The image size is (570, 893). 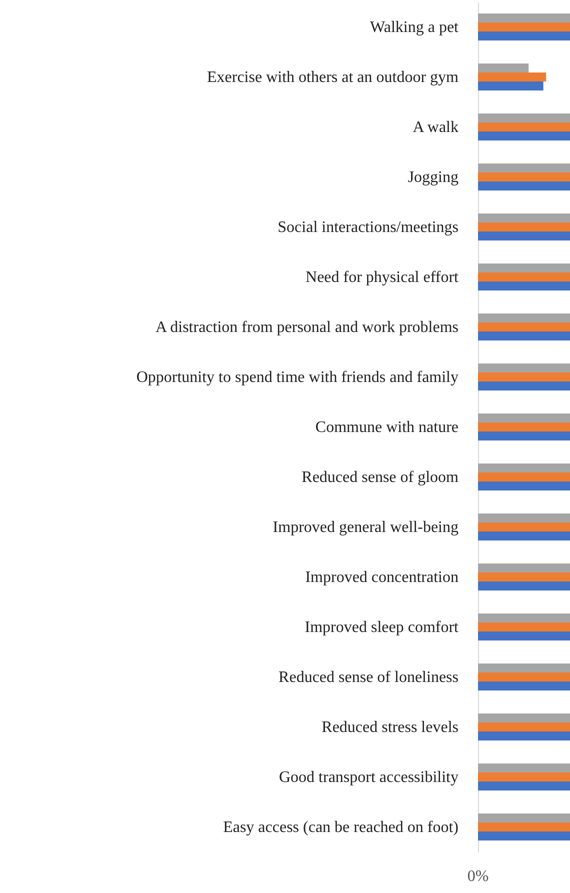 What do you see at coordinates (386, 427) in the screenshot?
I see `y-tick-label: Commune with nature` at bounding box center [386, 427].